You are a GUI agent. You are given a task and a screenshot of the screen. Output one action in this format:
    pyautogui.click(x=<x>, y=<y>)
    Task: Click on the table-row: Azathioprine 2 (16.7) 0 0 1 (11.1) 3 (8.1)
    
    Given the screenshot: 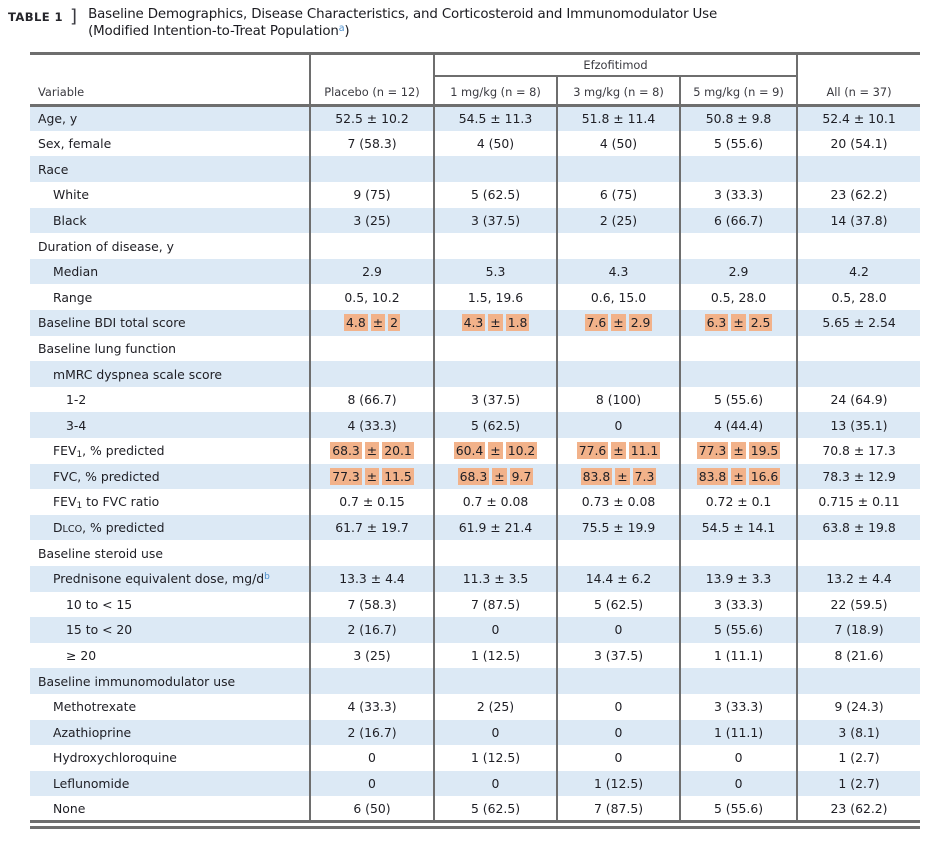 What is the action you would take?
    pyautogui.click(x=475, y=732)
    